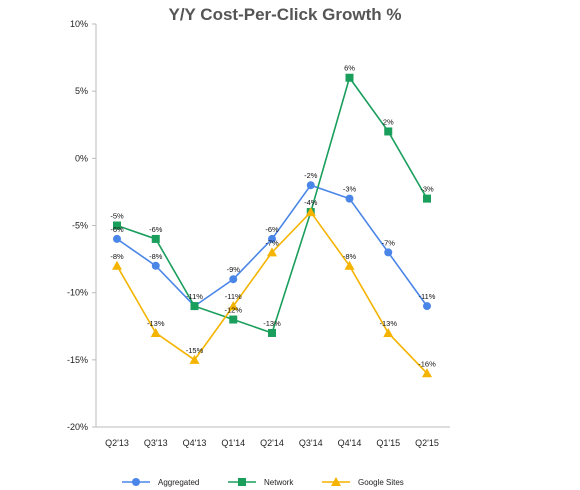 The image size is (580, 490). What do you see at coordinates (427, 443) in the screenshot?
I see `x-tick-label: Q2'15` at bounding box center [427, 443].